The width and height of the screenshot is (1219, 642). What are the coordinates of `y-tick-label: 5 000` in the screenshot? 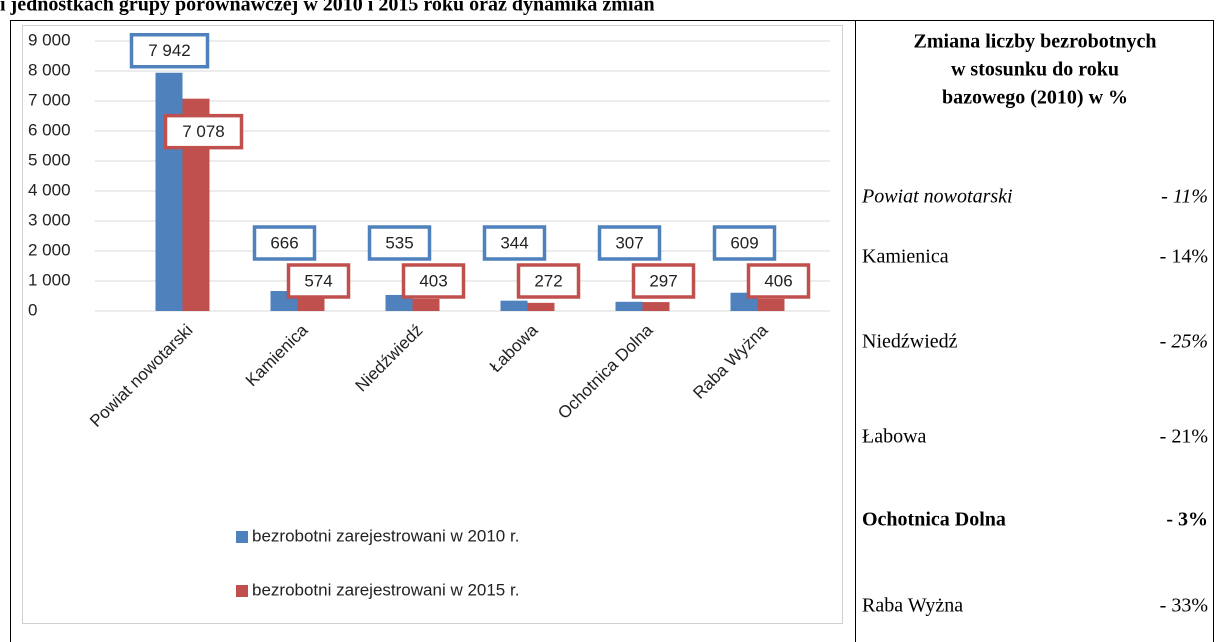 It's located at (49, 159).